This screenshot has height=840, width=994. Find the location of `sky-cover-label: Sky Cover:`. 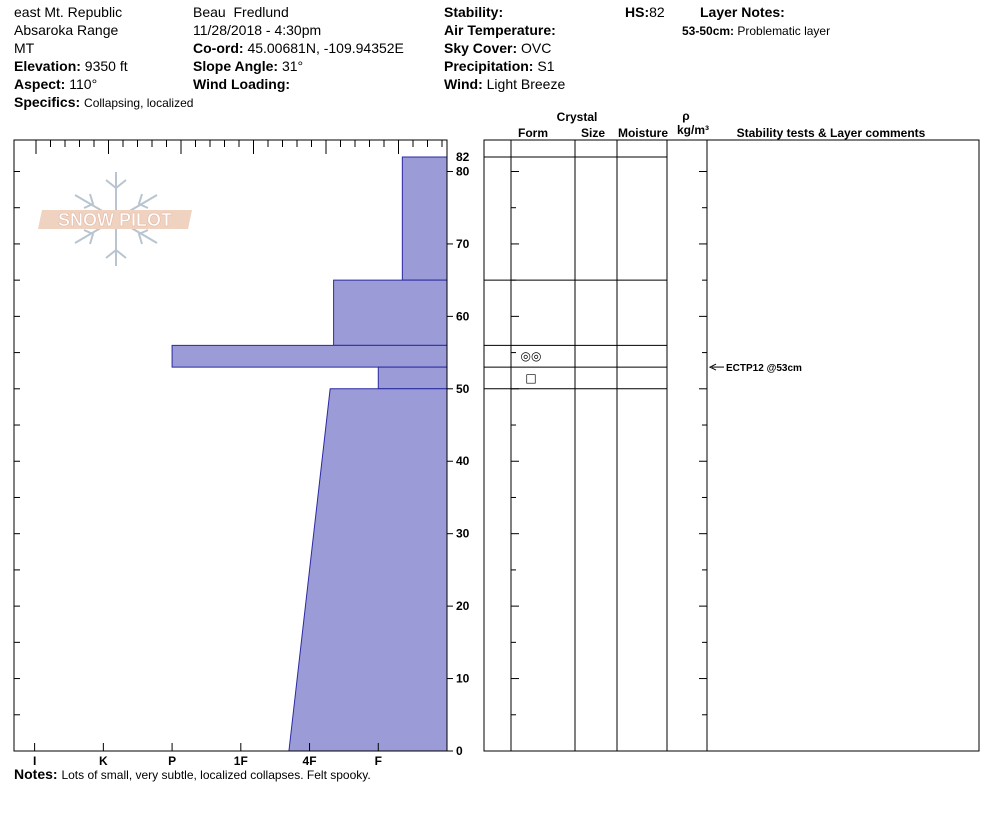

sky-cover-label: Sky Cover: is located at coordinates (481, 48).